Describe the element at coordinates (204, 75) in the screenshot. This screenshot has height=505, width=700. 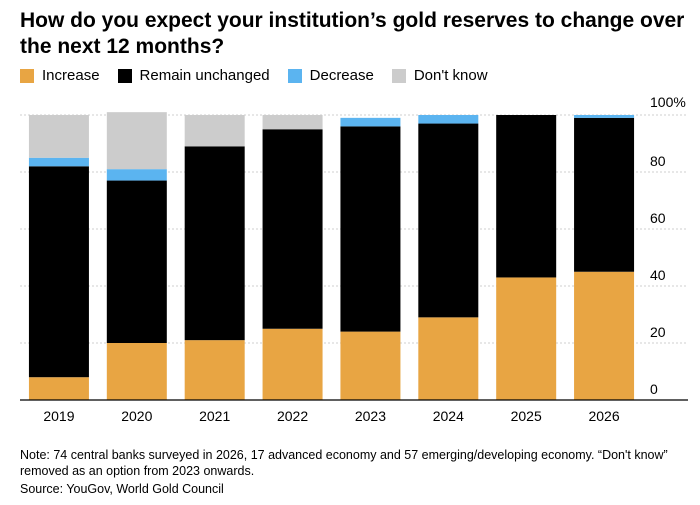
I see `legend-label: Remain unchanged` at that location.